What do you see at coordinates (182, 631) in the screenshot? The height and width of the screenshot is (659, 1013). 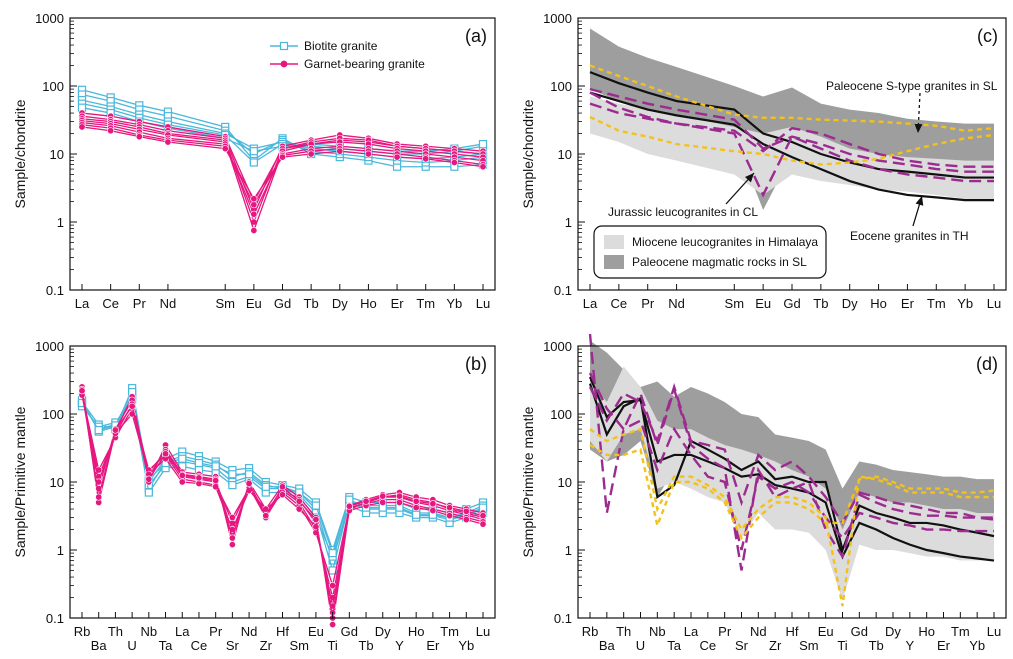 I see `x-tick-label: La` at bounding box center [182, 631].